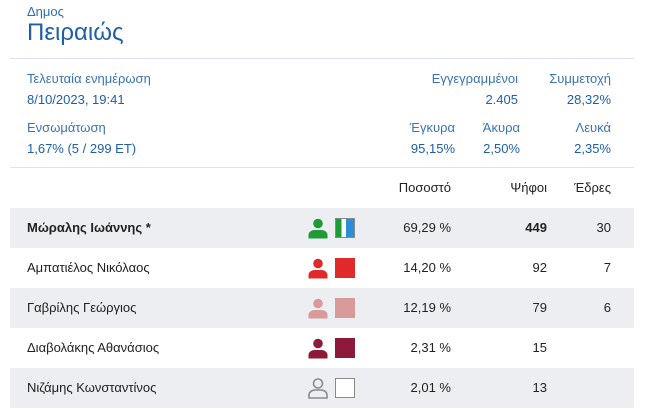 The width and height of the screenshot is (645, 418). I want to click on candidate-name: Αμπατιέλος Νικόλαος, so click(88, 267).